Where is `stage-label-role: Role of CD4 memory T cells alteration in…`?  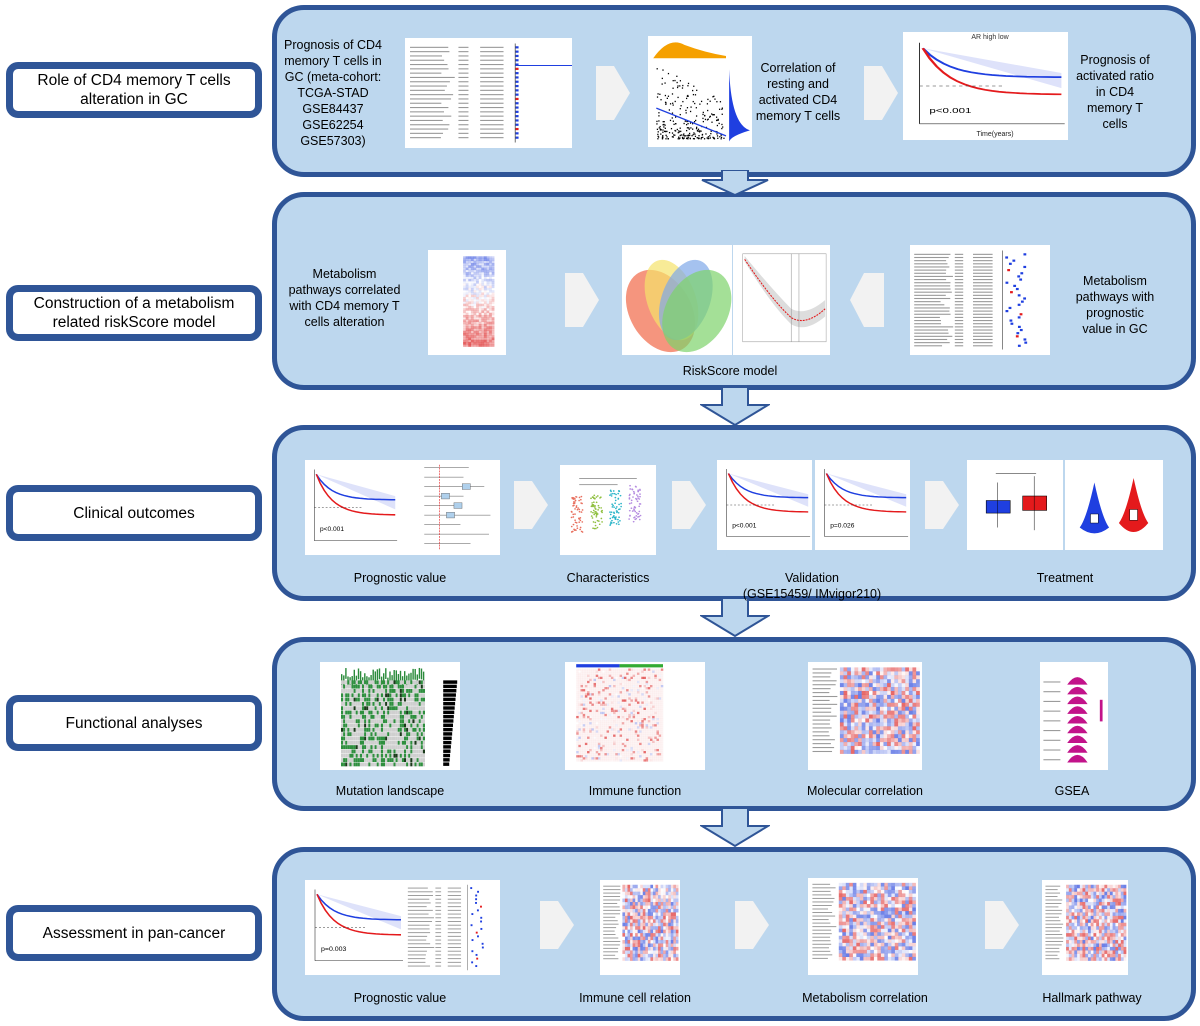
stage-label-role: Role of CD4 memory T cells alteration in… is located at coordinates (134, 90).